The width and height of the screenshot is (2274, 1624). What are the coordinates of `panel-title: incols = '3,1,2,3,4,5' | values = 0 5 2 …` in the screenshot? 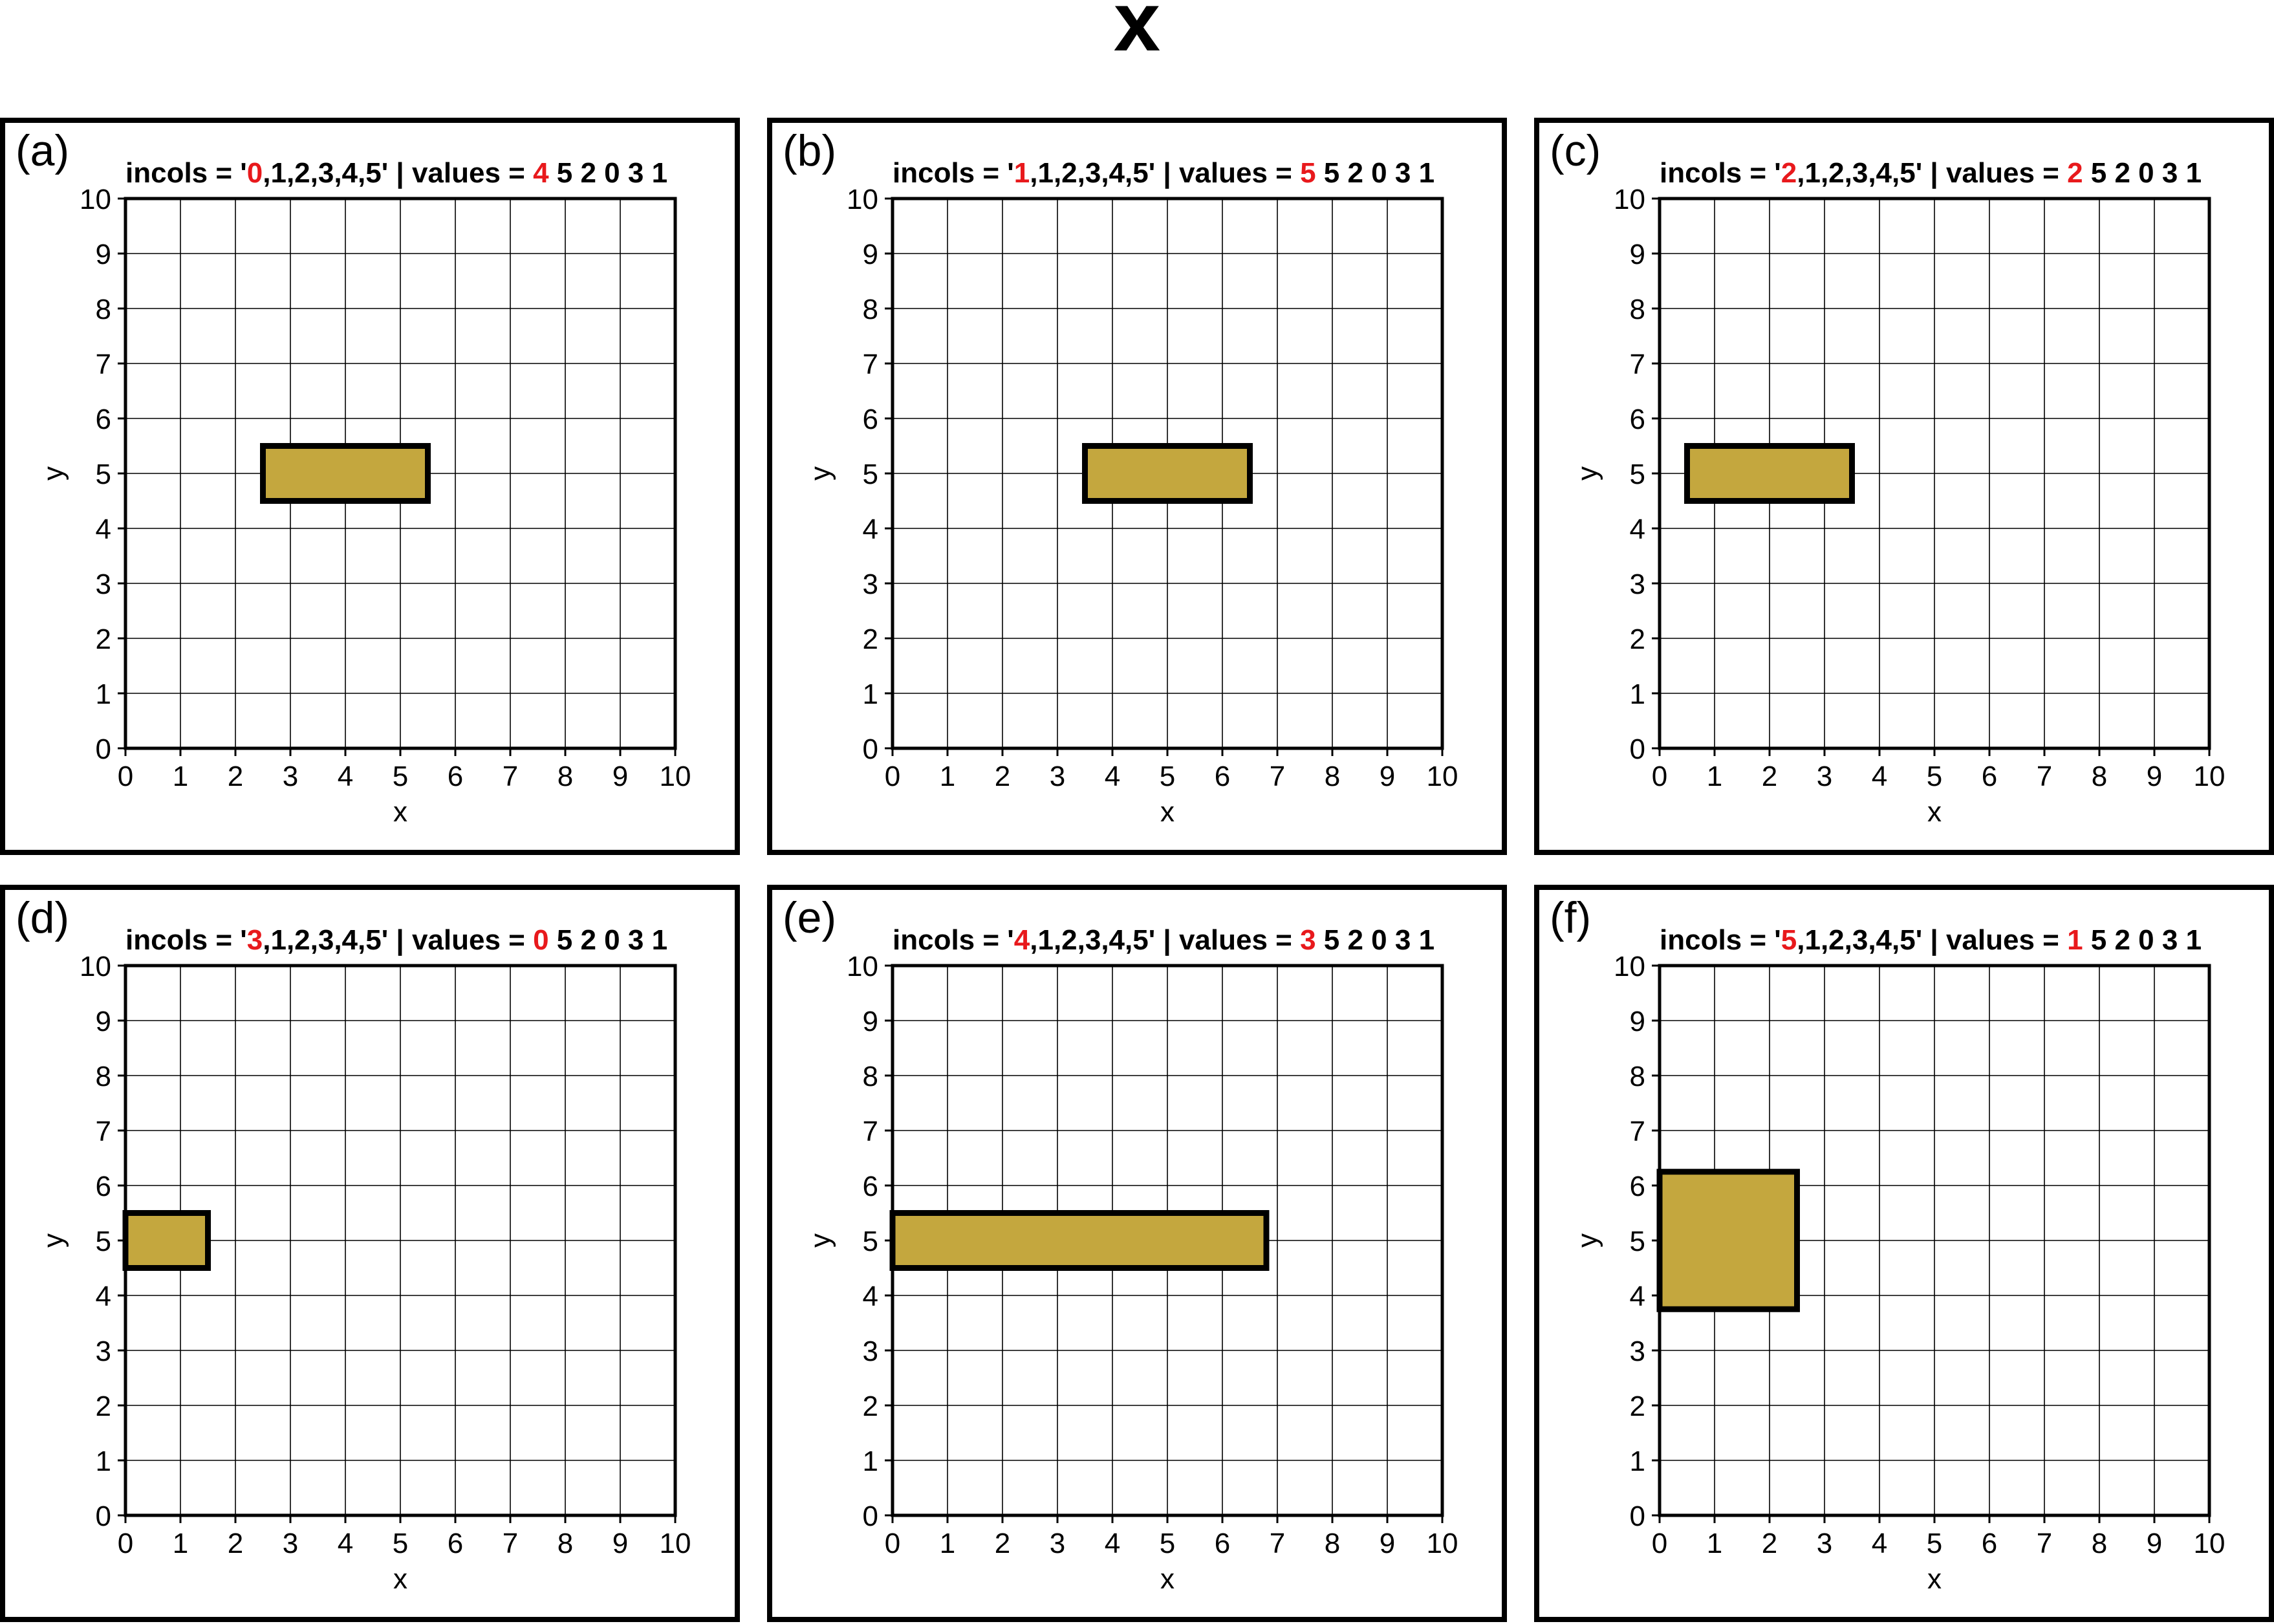 It's located at (396, 941).